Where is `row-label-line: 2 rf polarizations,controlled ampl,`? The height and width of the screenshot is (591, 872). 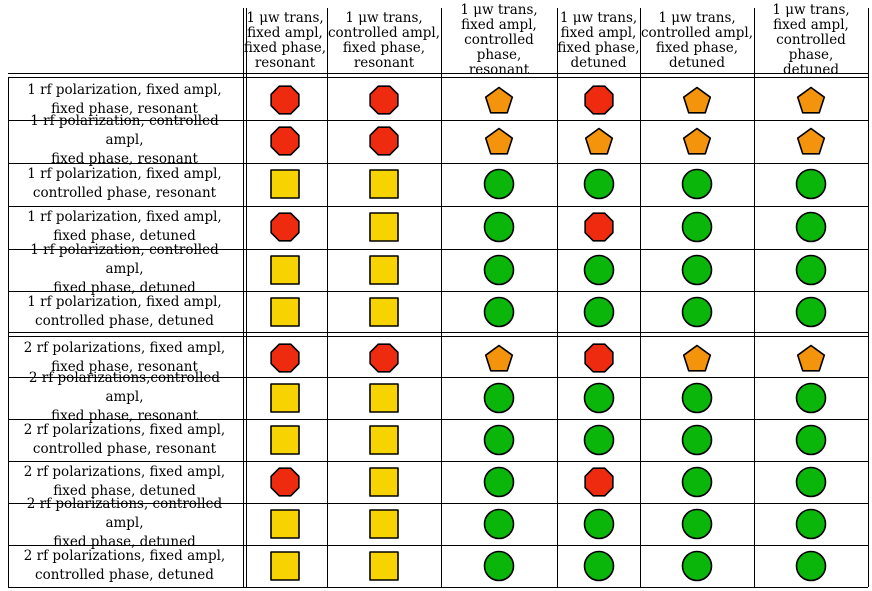
row-label-line: 2 rf polarizations,controlled ampl, is located at coordinates (124, 387).